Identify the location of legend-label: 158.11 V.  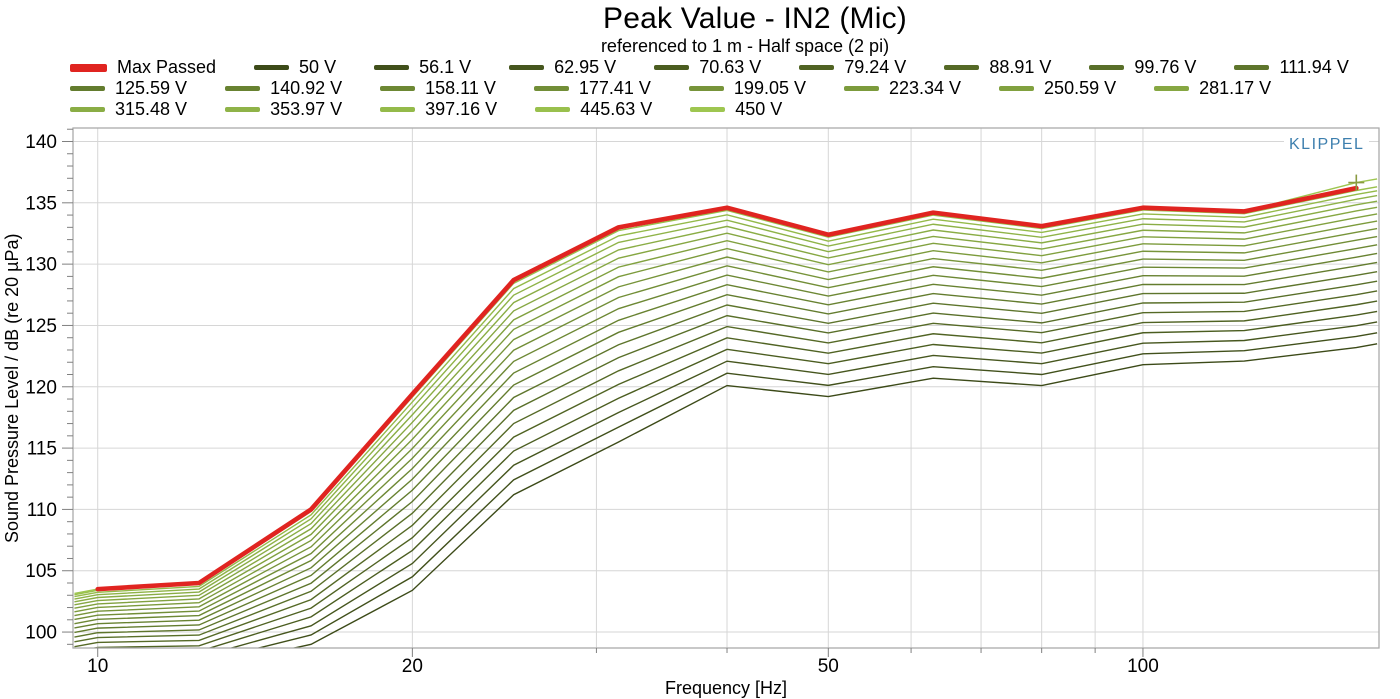
(460, 88).